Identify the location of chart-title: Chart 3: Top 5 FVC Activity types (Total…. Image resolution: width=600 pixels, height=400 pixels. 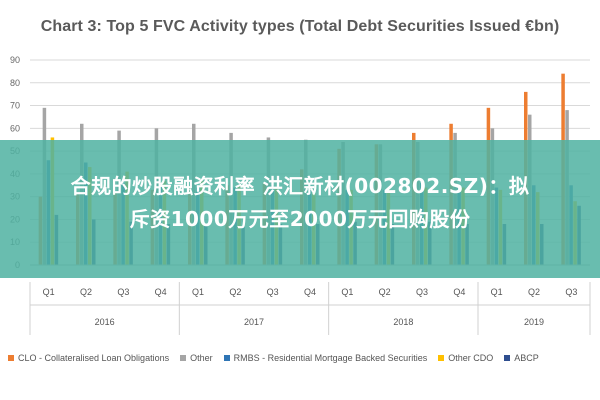
(300, 26).